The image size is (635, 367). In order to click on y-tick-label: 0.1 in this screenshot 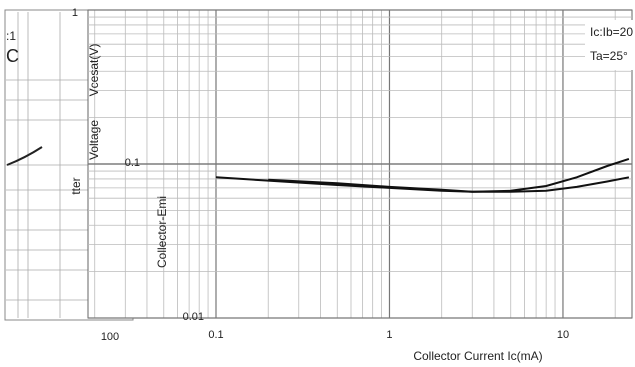, I will do `click(132, 163)`.